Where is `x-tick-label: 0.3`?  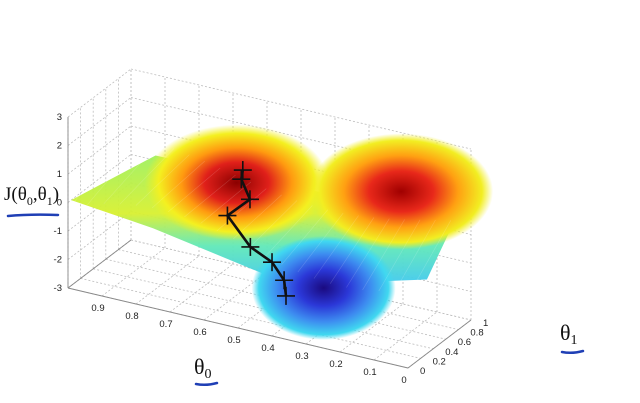
x-tick-label: 0.3 is located at coordinates (301, 356).